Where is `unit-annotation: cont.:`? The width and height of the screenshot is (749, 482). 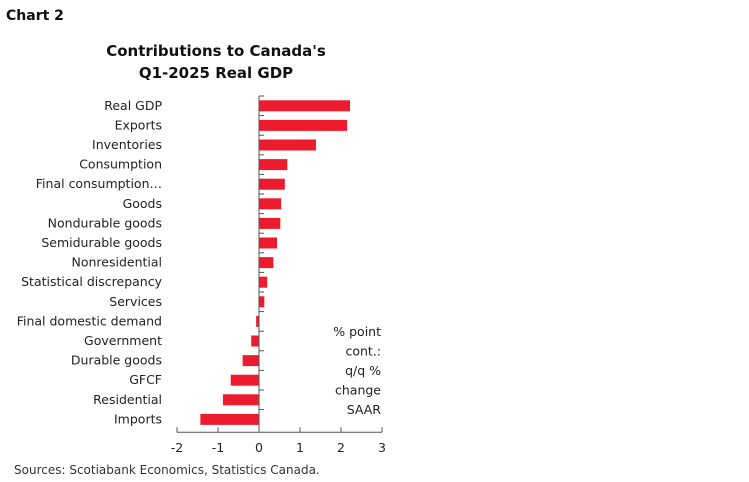 unit-annotation: cont.: is located at coordinates (363, 351).